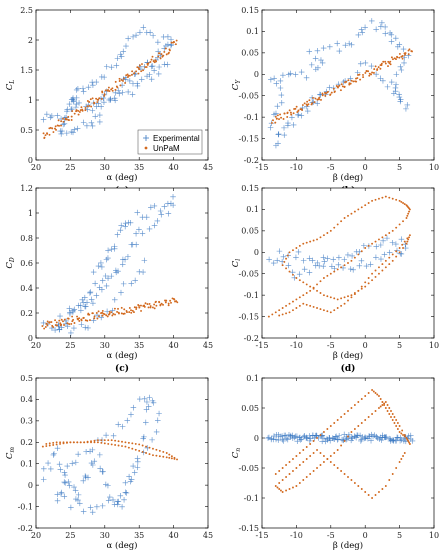  Describe the element at coordinates (342, 444) in the screenshot. I see `series-unpam` at that location.